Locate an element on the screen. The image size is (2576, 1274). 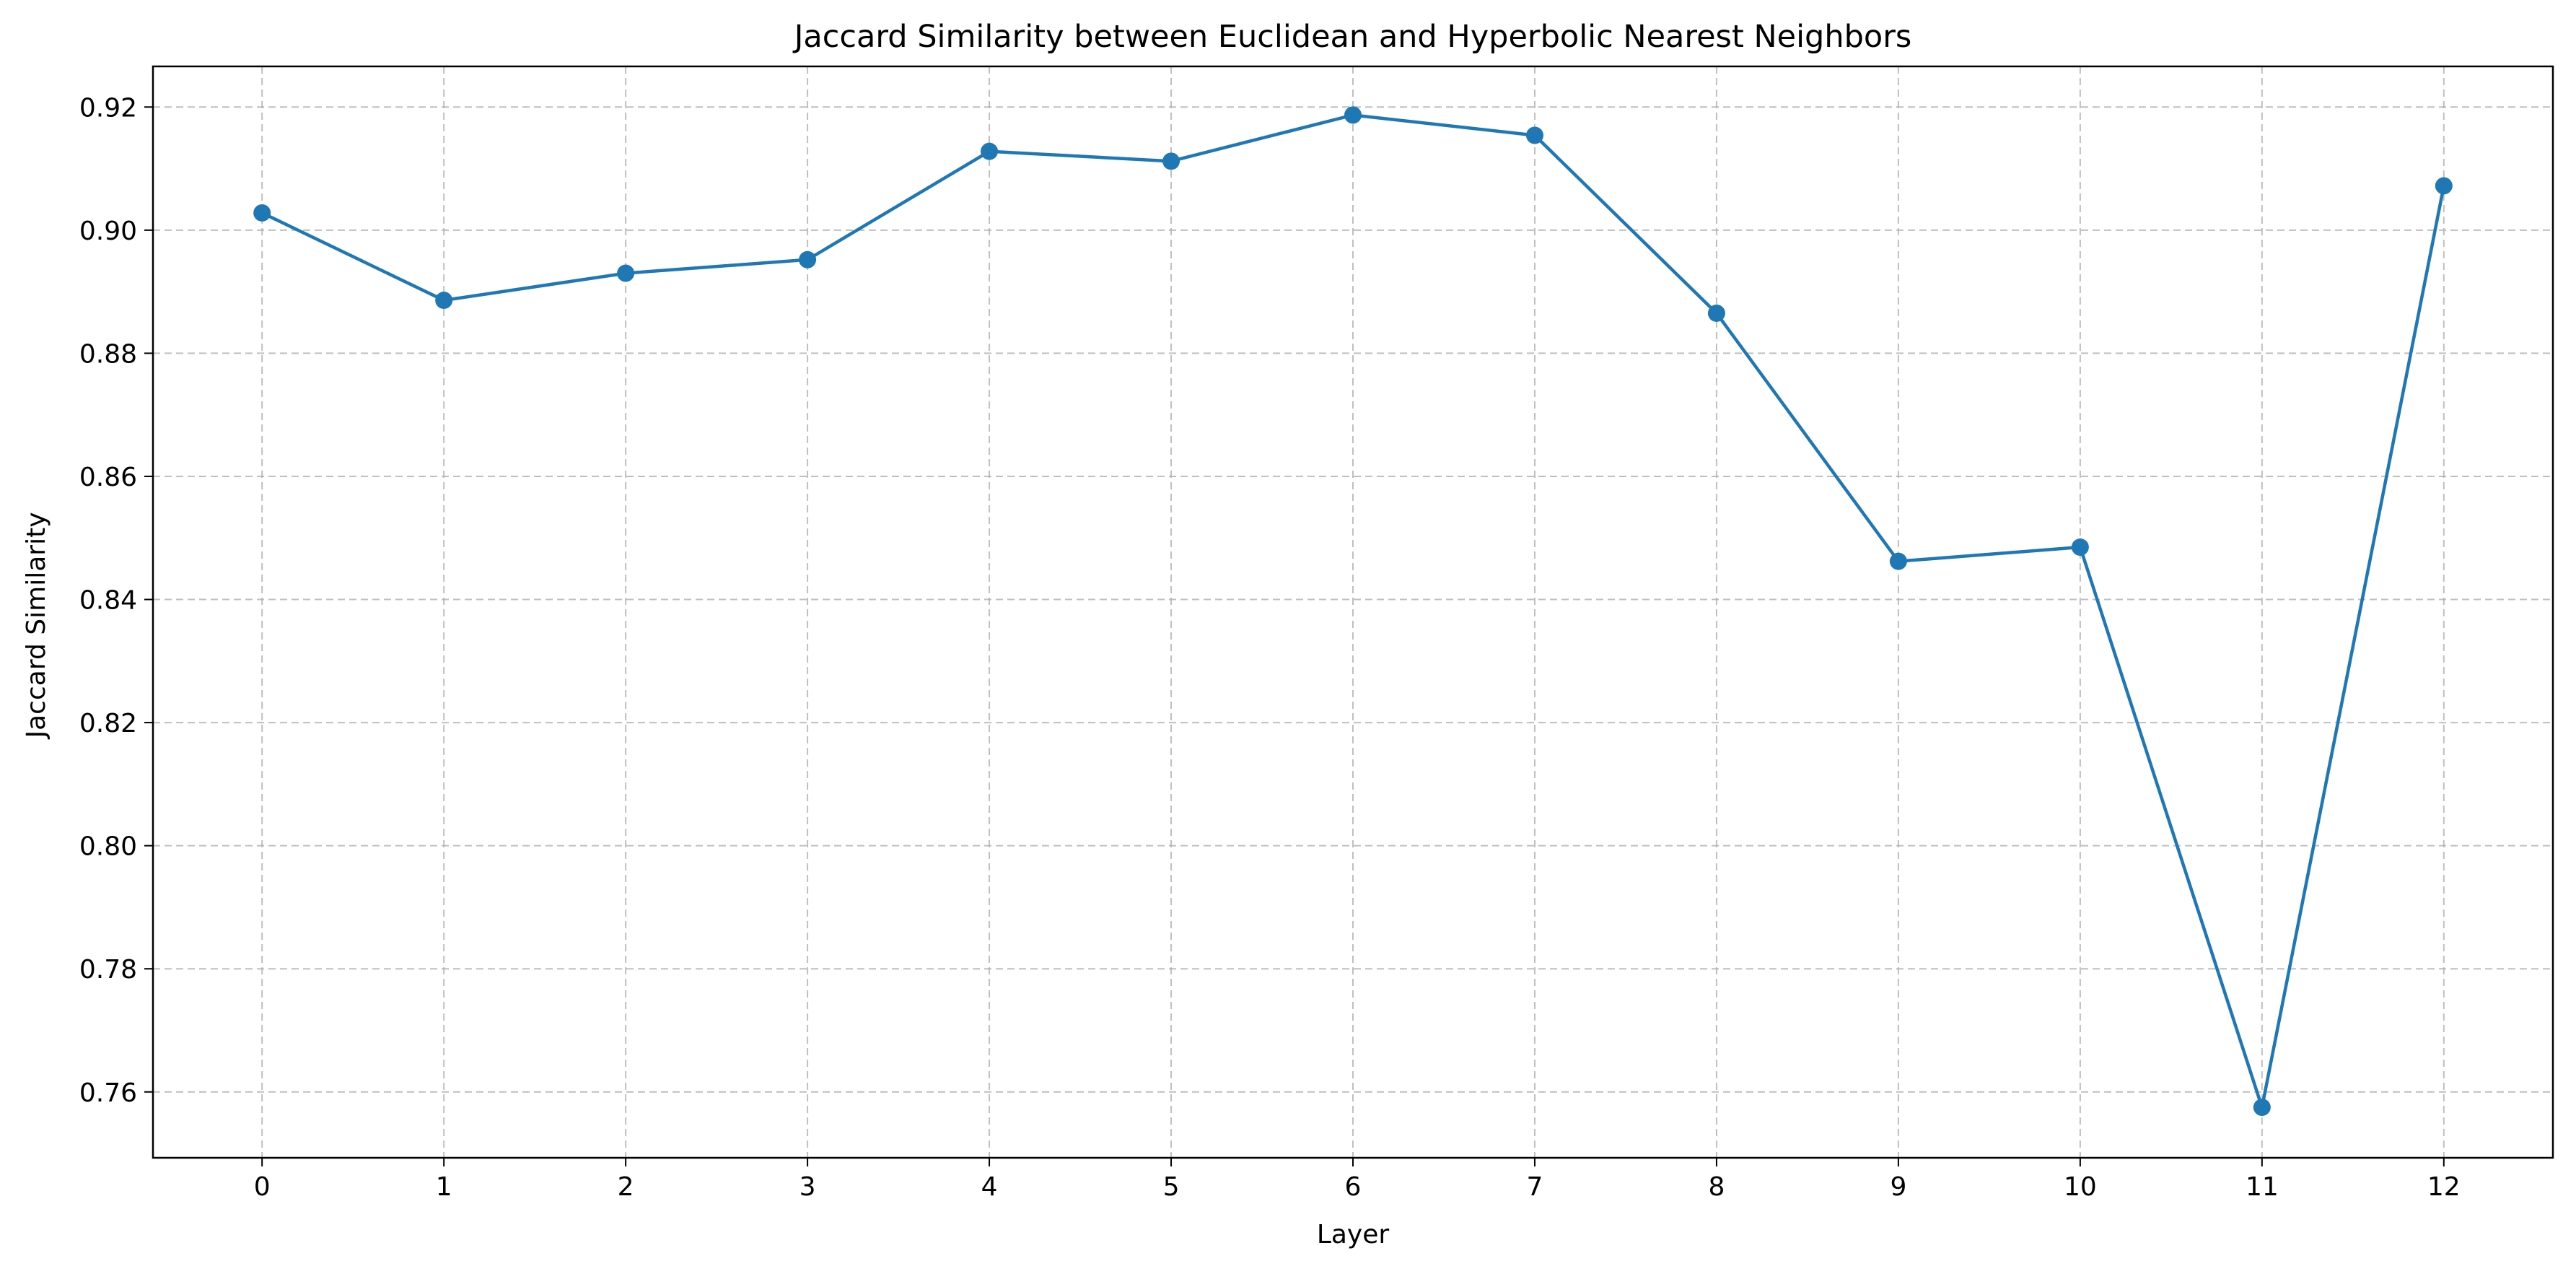
x-tick-label: 12 is located at coordinates (2444, 1187).